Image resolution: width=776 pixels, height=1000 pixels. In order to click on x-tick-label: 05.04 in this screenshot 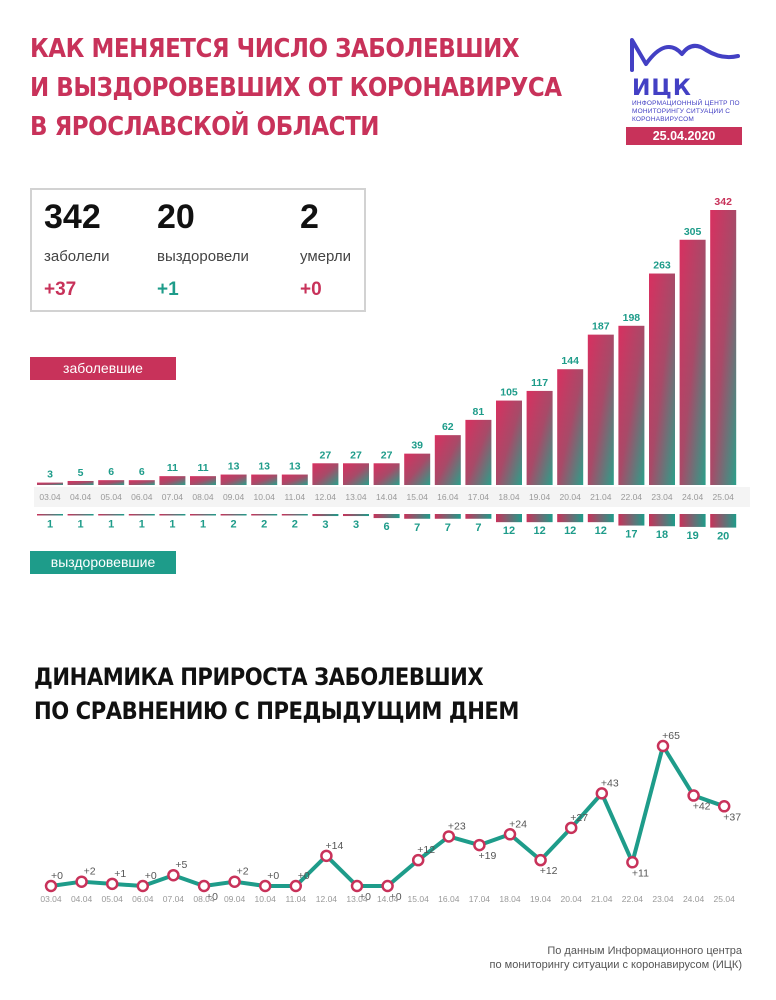, I will do `click(112, 497)`.